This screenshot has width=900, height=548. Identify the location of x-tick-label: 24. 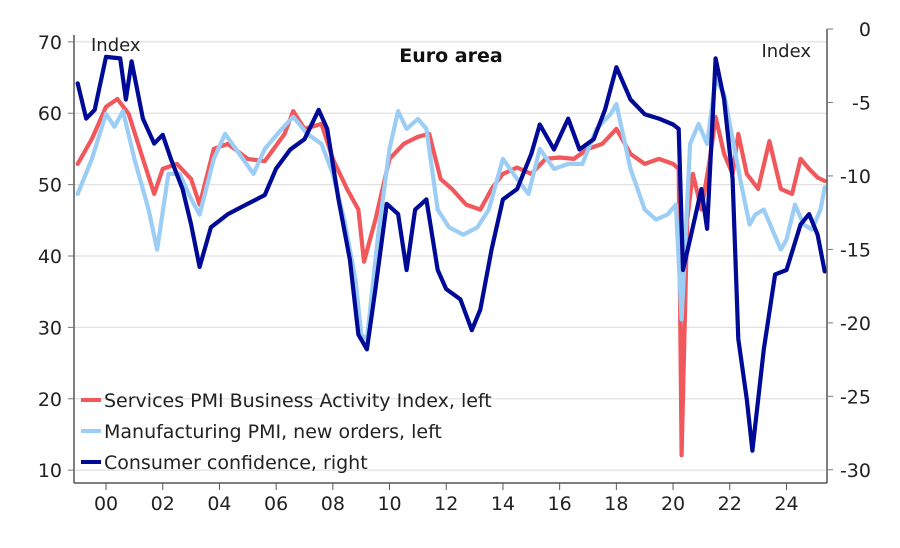
(786, 504).